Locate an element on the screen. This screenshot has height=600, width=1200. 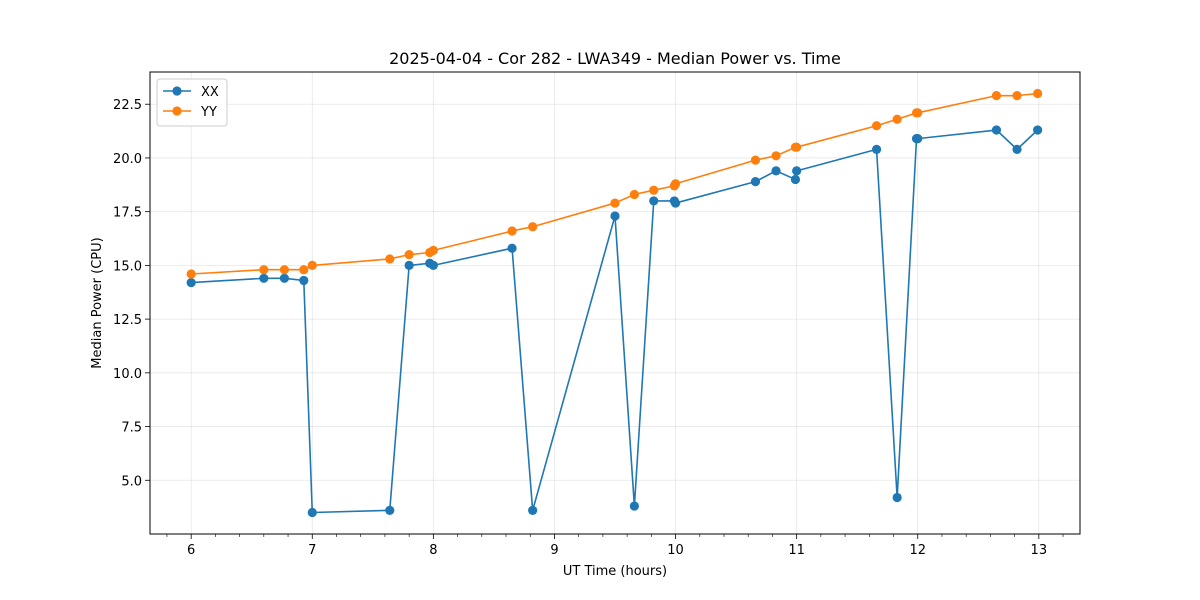
y-tick-label: 5.0 is located at coordinates (131, 481).